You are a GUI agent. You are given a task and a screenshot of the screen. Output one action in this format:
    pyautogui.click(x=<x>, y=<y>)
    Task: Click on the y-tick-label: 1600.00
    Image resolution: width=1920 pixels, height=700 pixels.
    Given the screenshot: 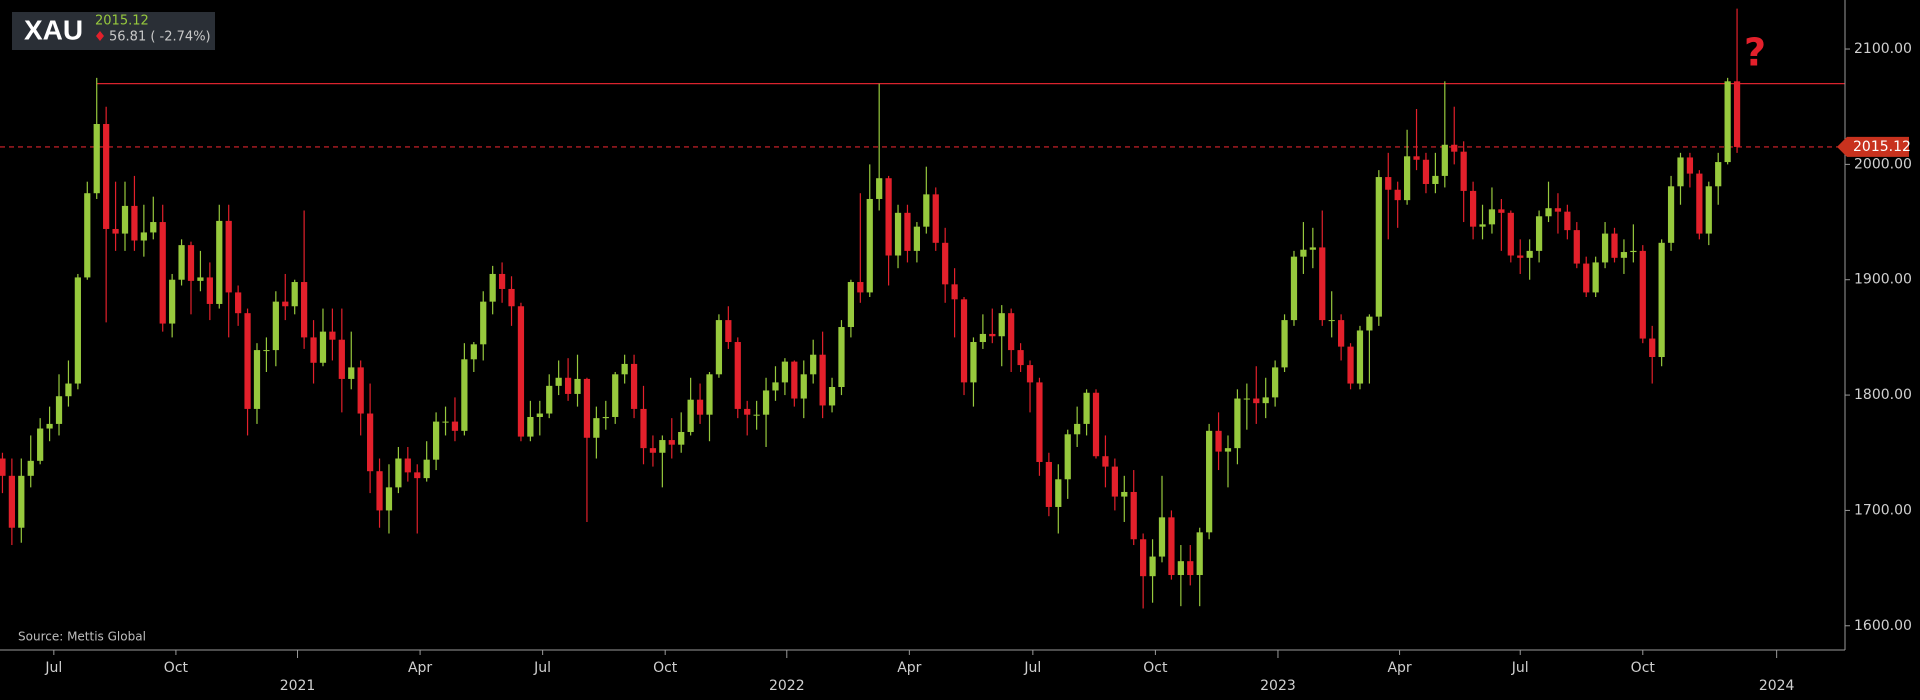 What is the action you would take?
    pyautogui.click(x=1883, y=626)
    